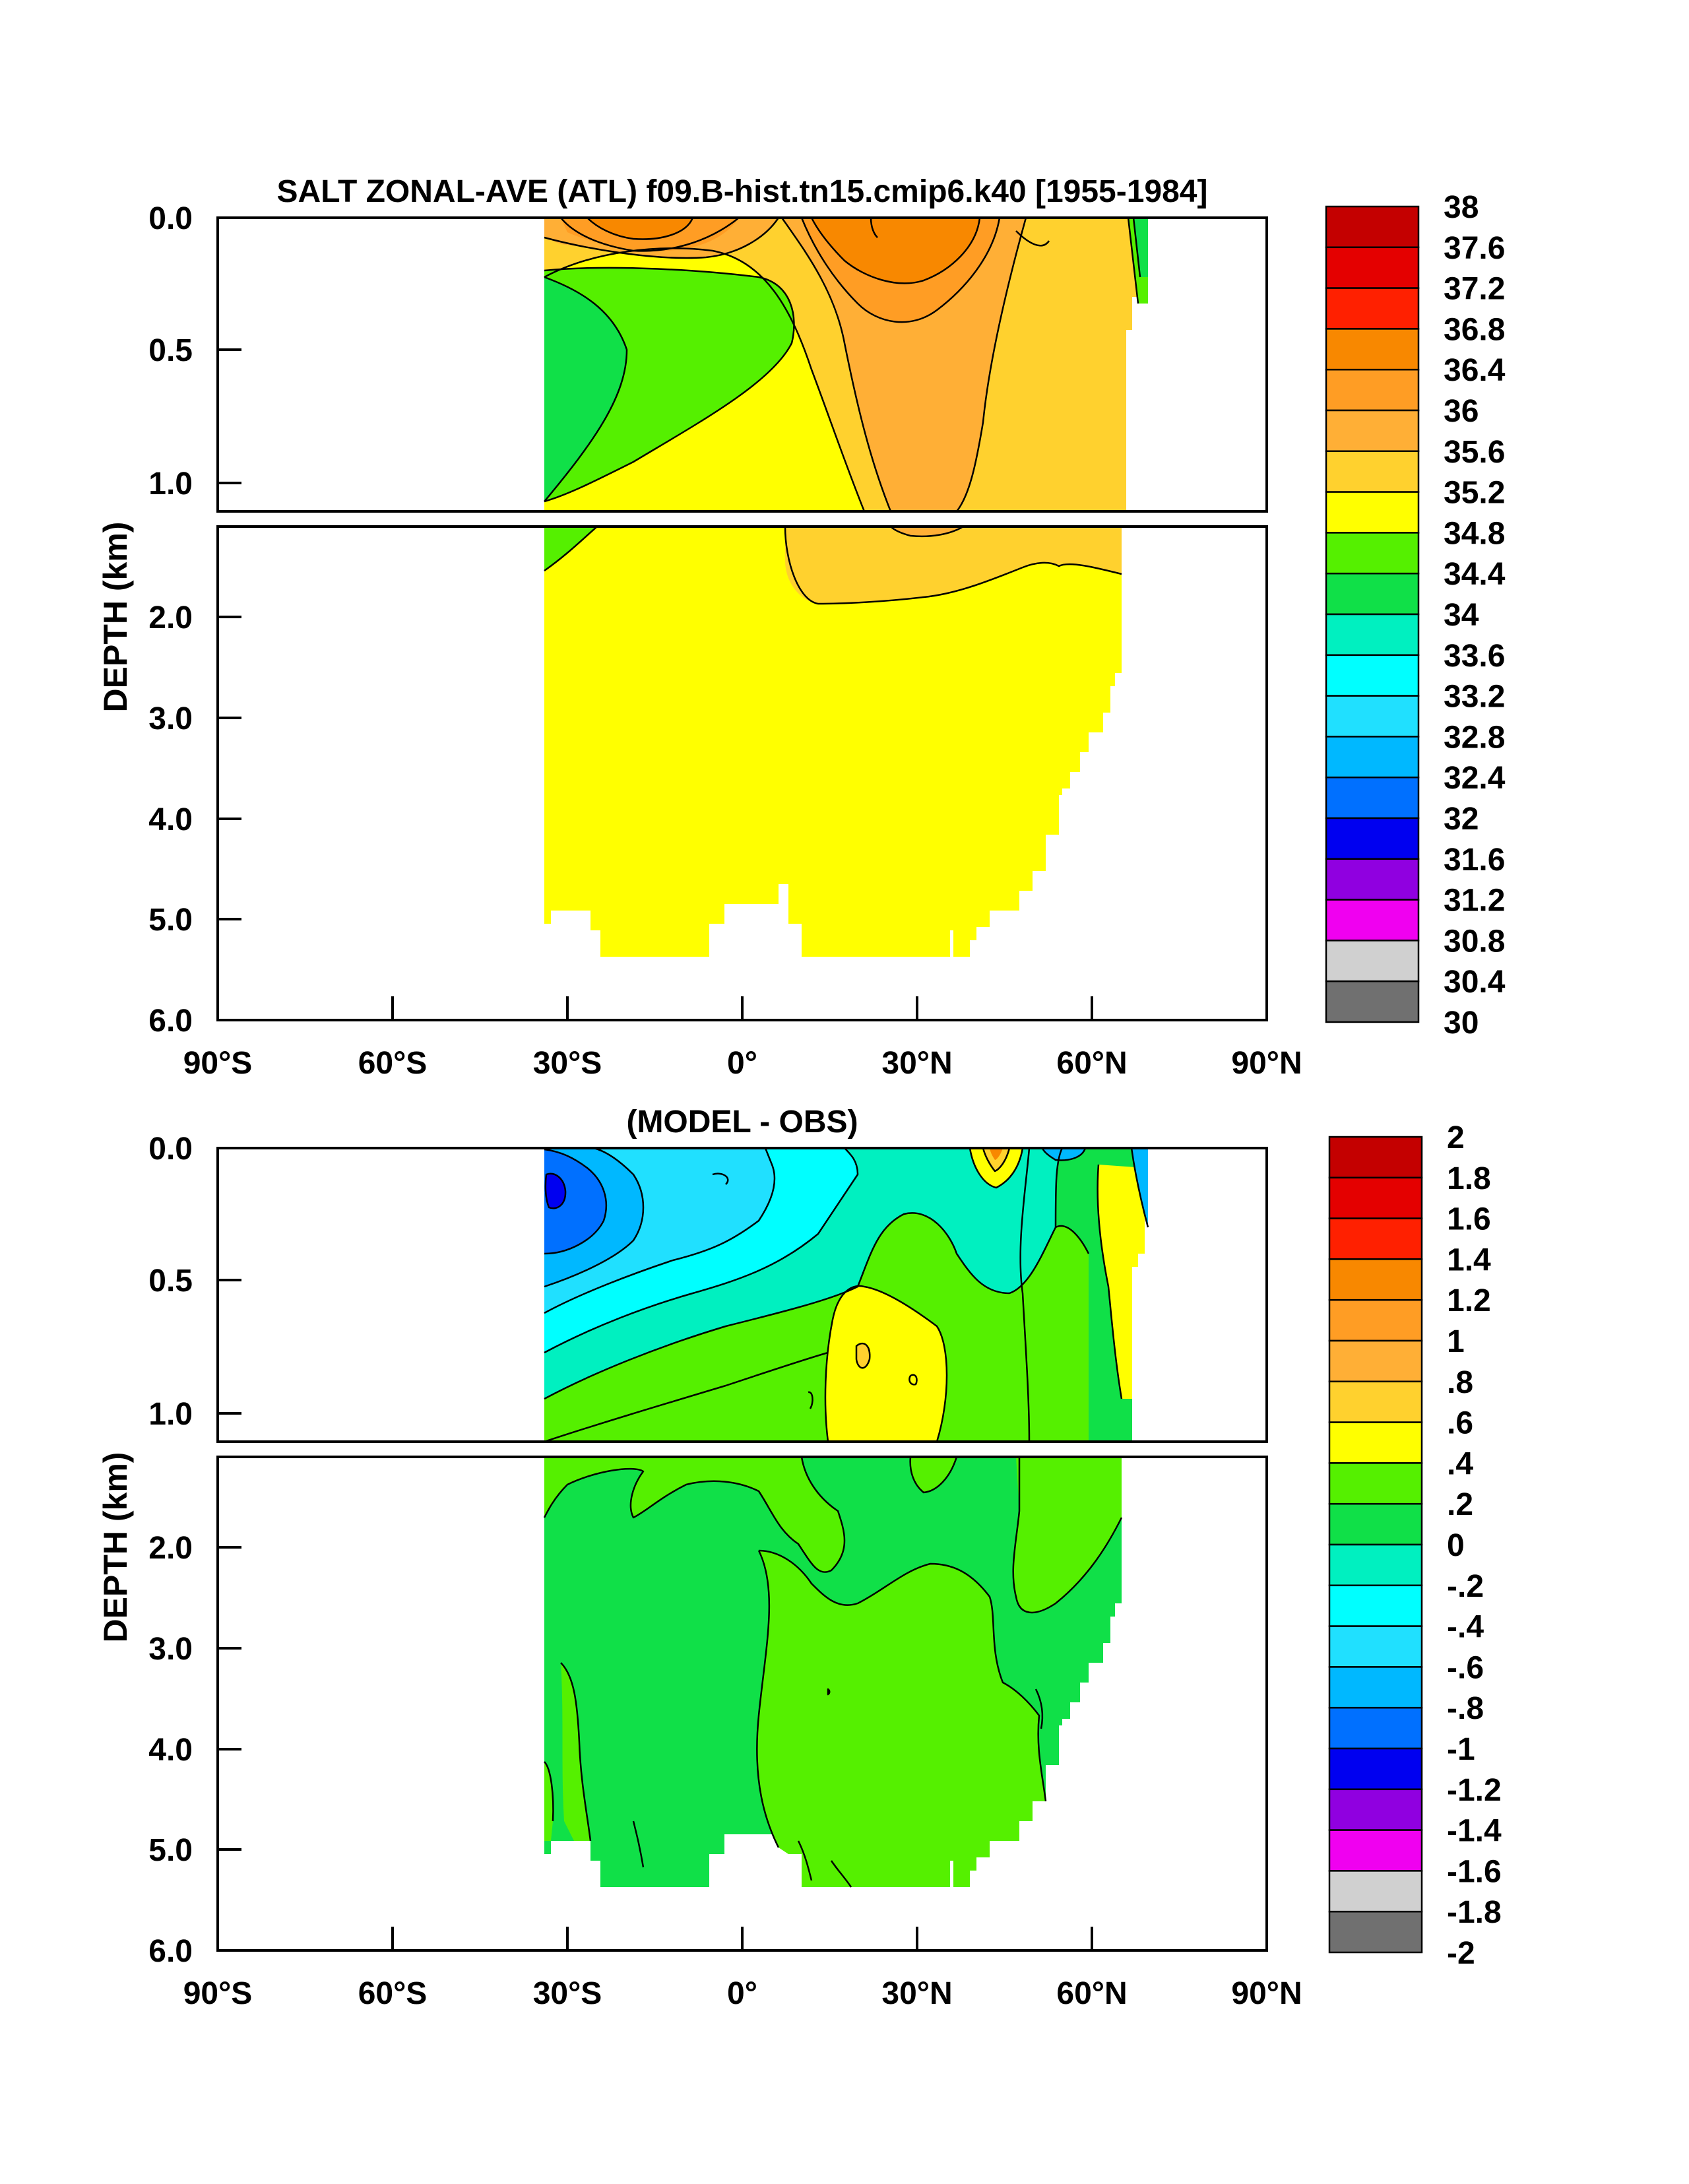 The width and height of the screenshot is (1689, 2184). What do you see at coordinates (1474, 941) in the screenshot?
I see `colorbar-label: 30.8` at bounding box center [1474, 941].